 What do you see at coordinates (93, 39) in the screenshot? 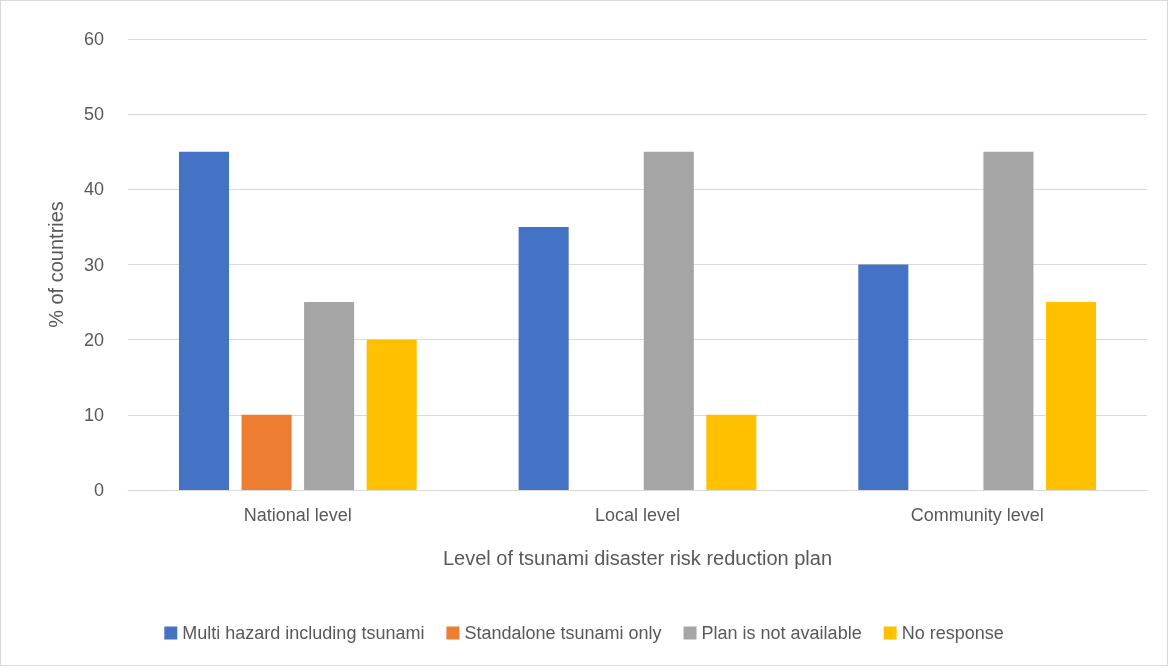
I see `y-tick-label: 60` at bounding box center [93, 39].